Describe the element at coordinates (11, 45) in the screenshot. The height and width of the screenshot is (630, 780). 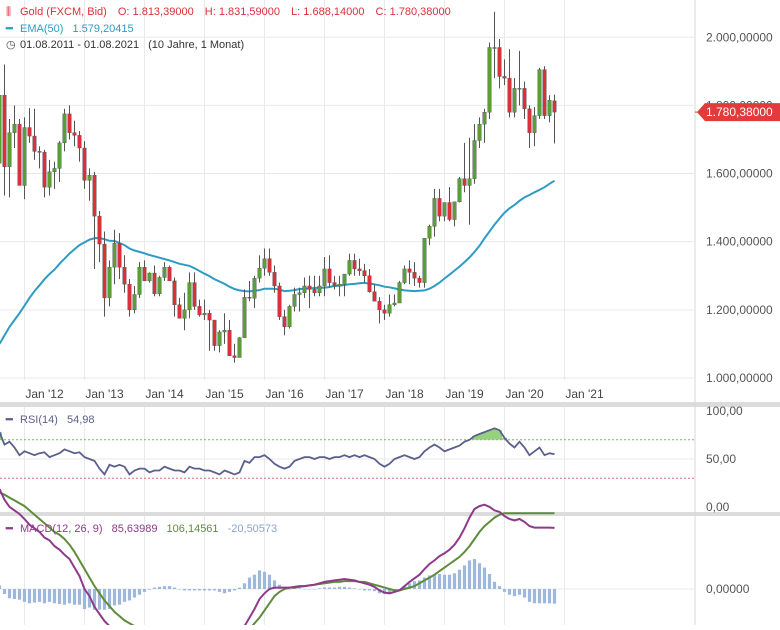
I see `clock-icon: ◷` at that location.